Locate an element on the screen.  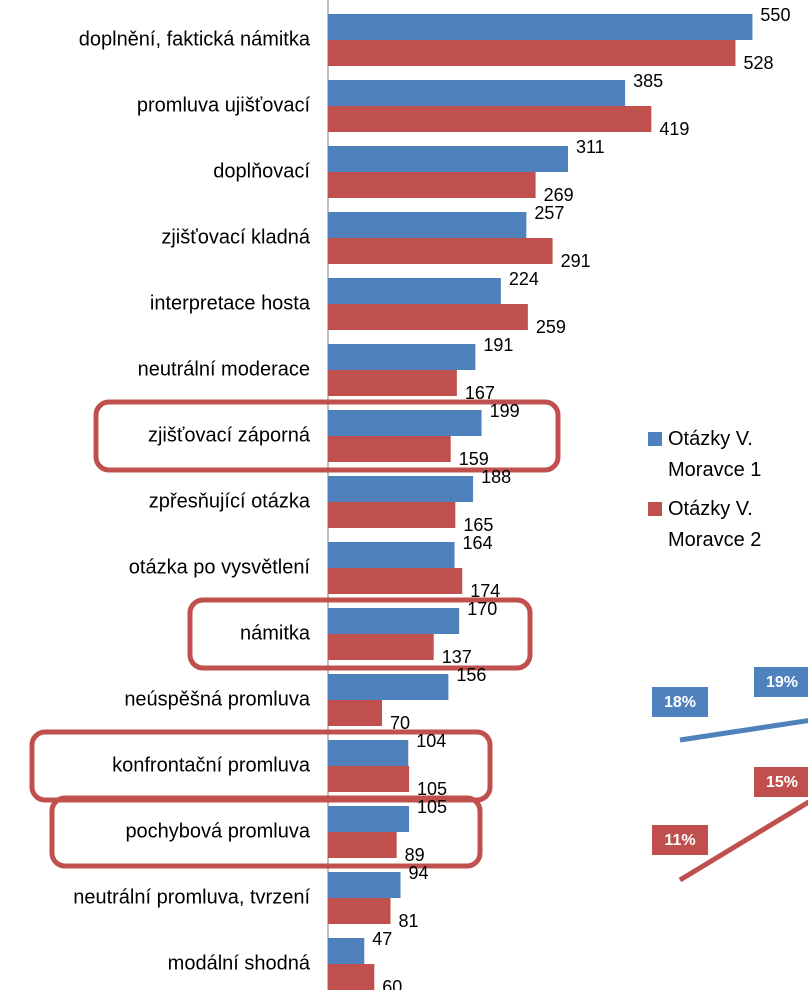
value-label: 291 is located at coordinates (576, 261).